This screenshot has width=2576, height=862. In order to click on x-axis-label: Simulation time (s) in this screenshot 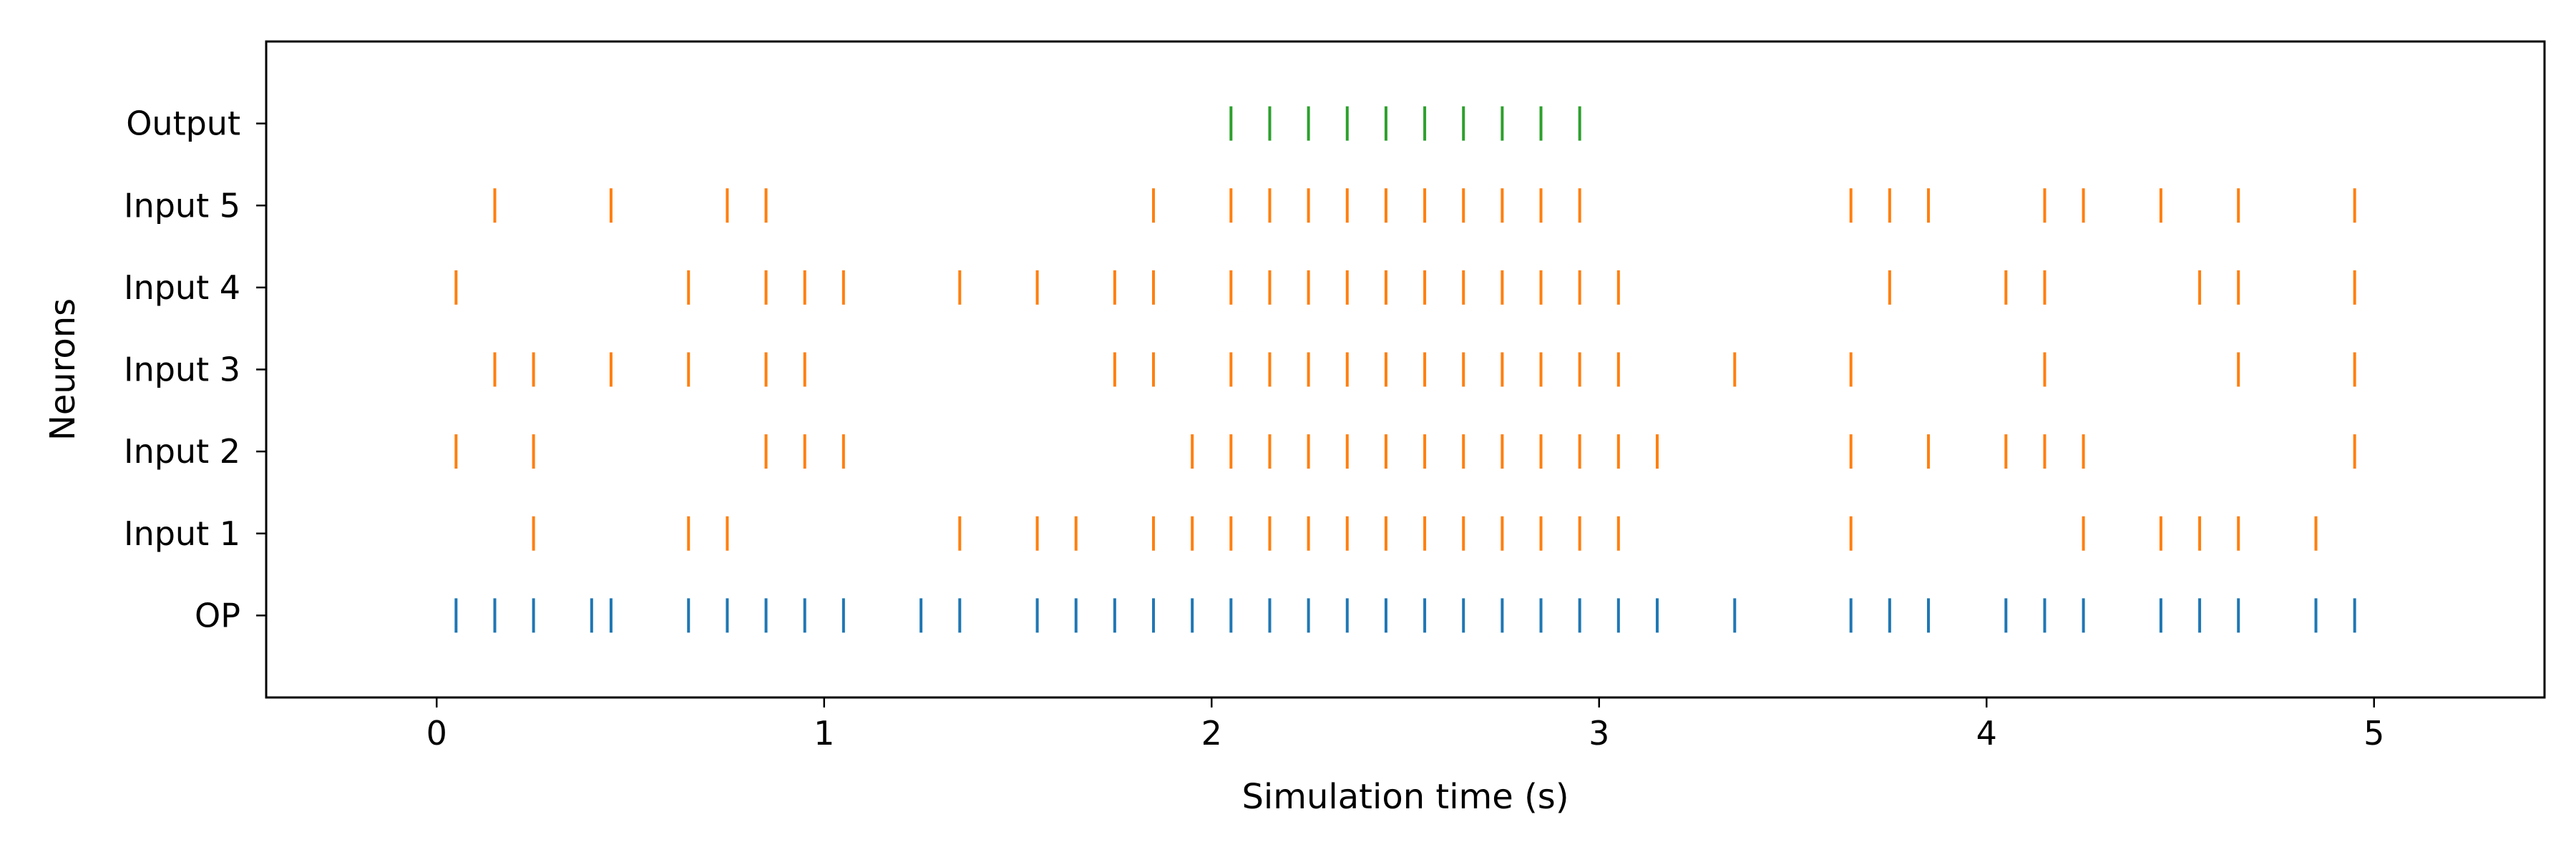, I will do `click(1404, 797)`.